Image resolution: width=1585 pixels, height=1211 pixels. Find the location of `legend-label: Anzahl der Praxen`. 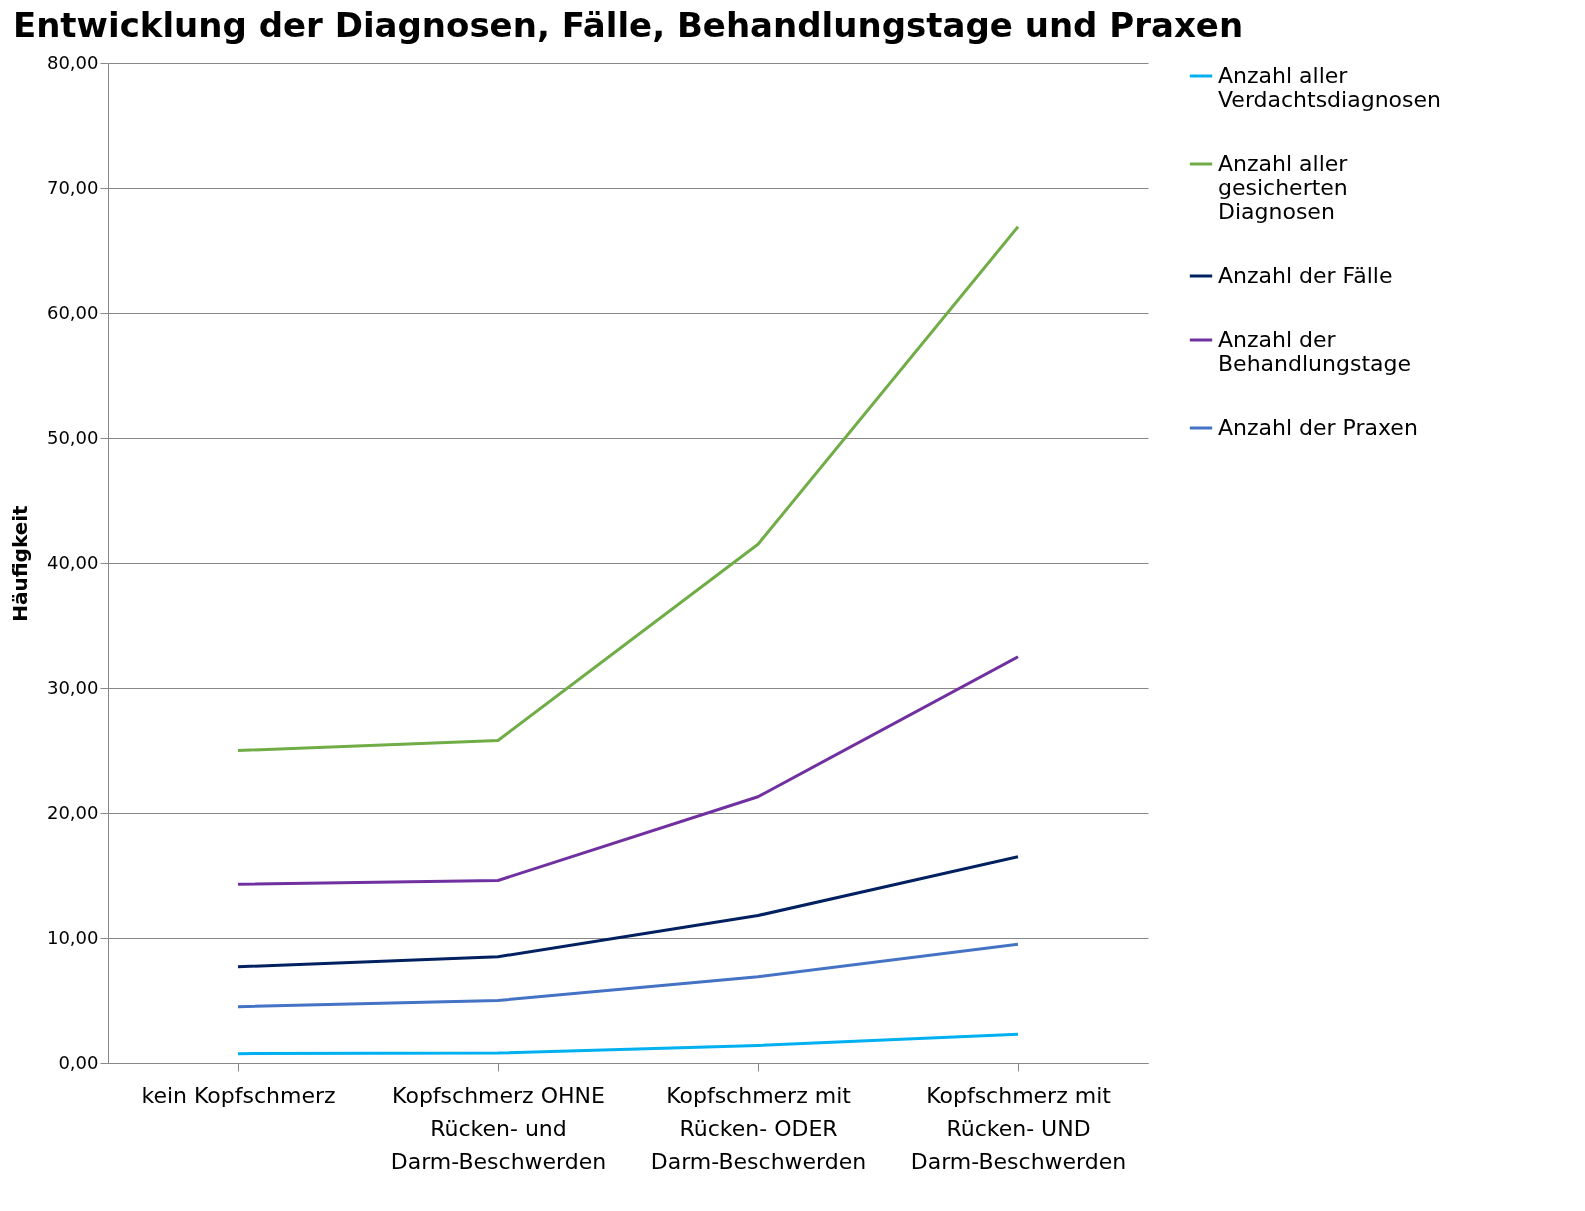

legend-label: Anzahl der Praxen is located at coordinates (1318, 427).